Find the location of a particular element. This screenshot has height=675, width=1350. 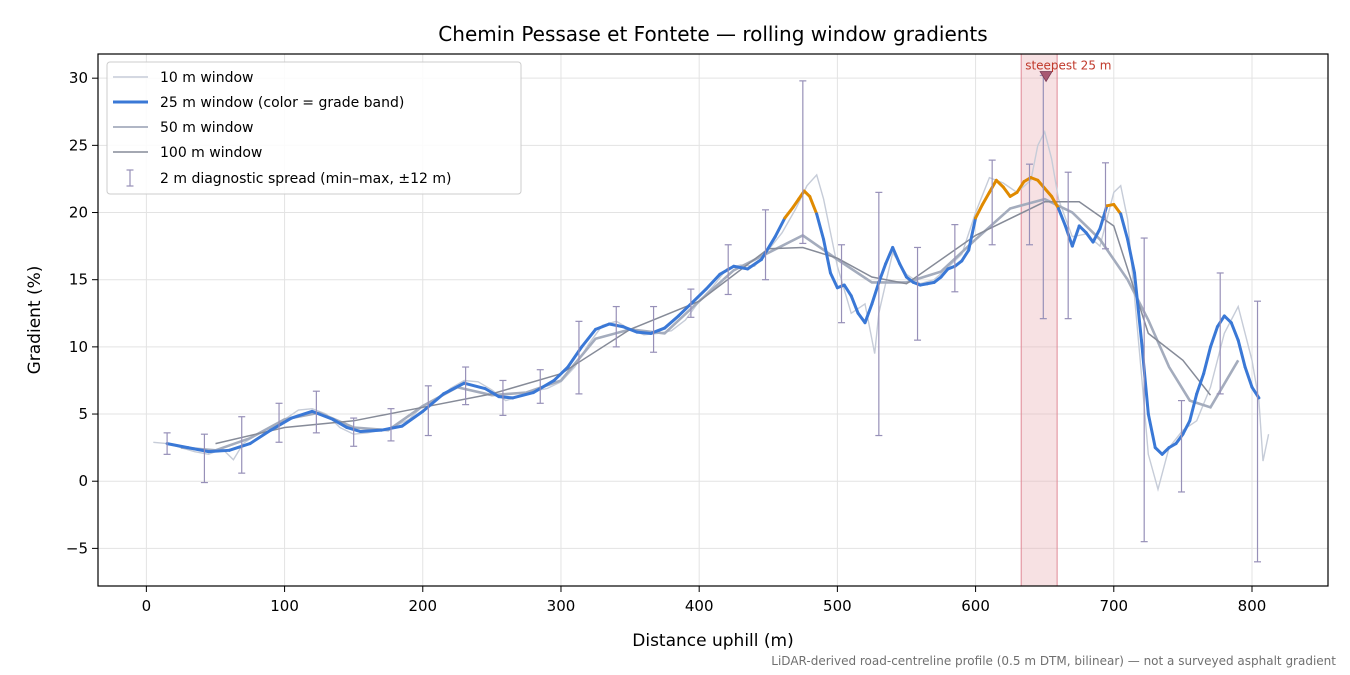

y-tick-label: 10 is located at coordinates (78, 347).